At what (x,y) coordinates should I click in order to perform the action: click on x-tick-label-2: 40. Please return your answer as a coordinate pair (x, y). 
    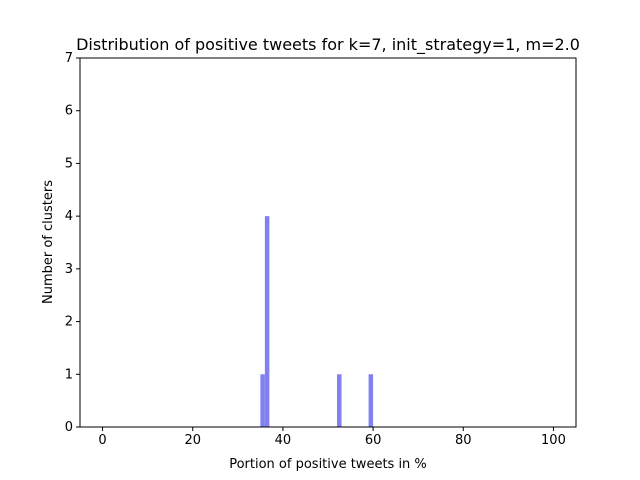
    Looking at the image, I should click on (283, 440).